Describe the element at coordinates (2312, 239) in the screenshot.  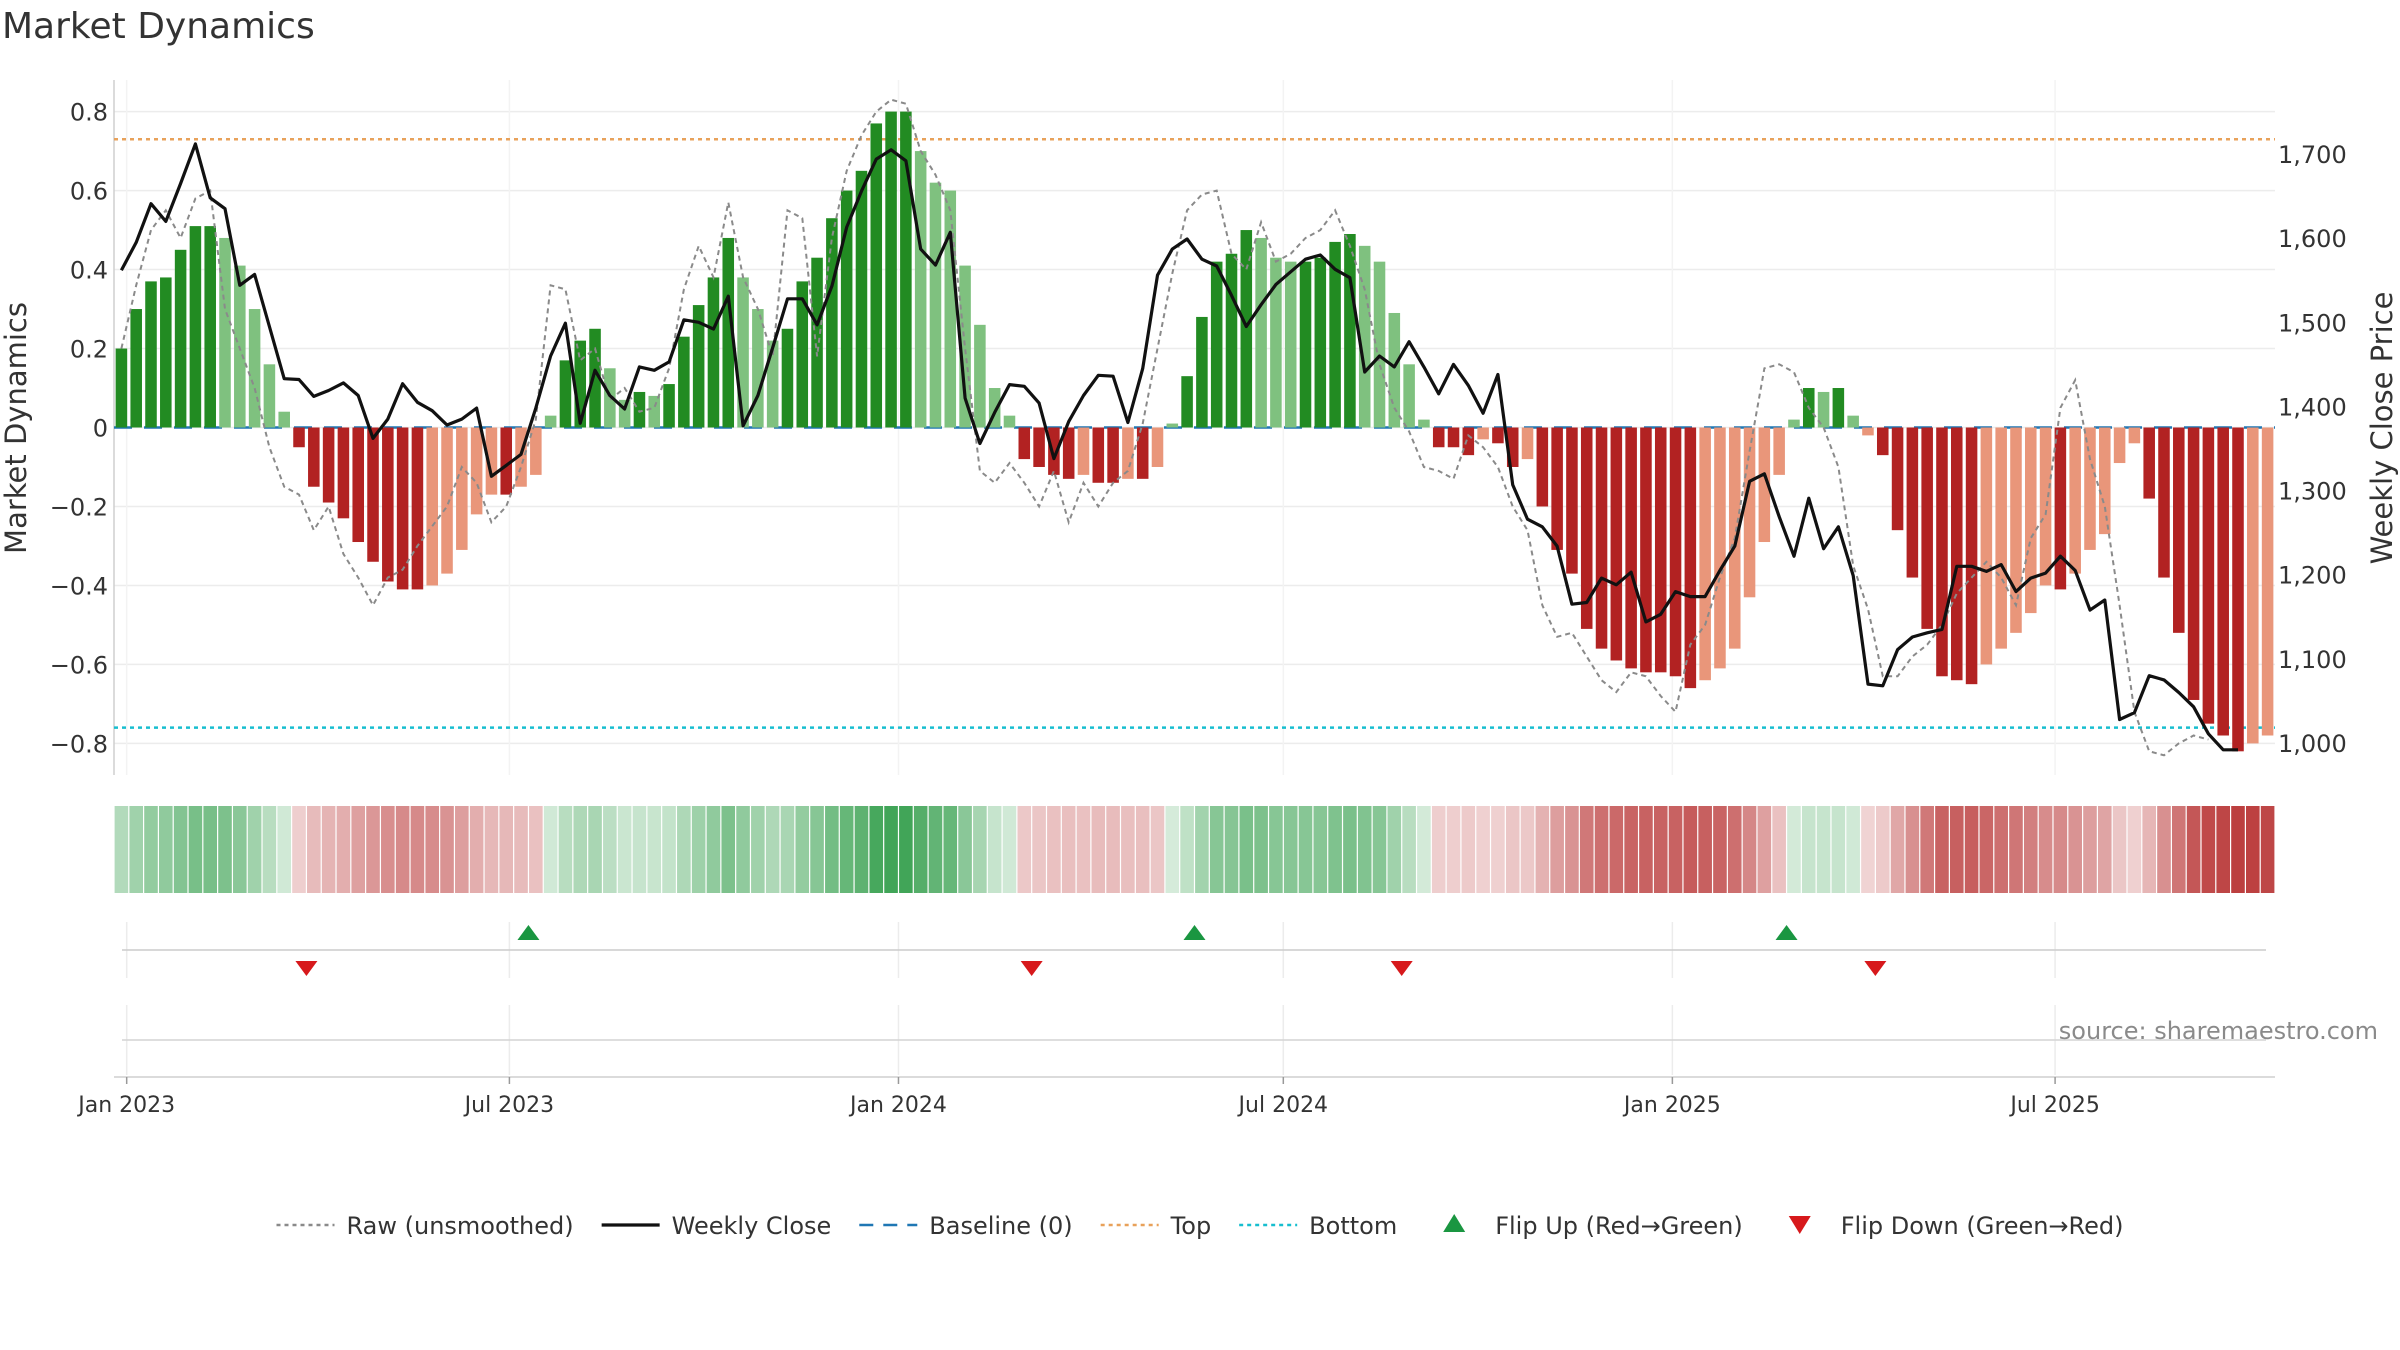
I see `right-tick-label: 1,600` at that location.